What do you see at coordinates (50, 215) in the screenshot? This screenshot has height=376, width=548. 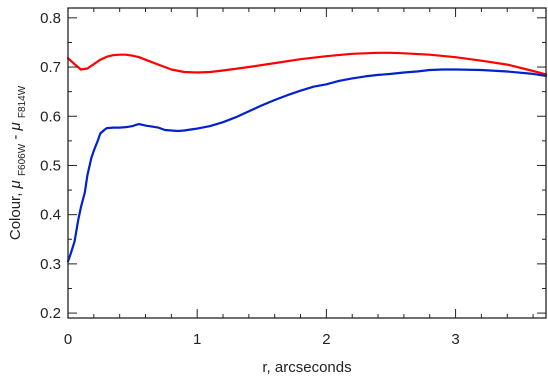 I see `y-tick-label: 0.4` at bounding box center [50, 215].